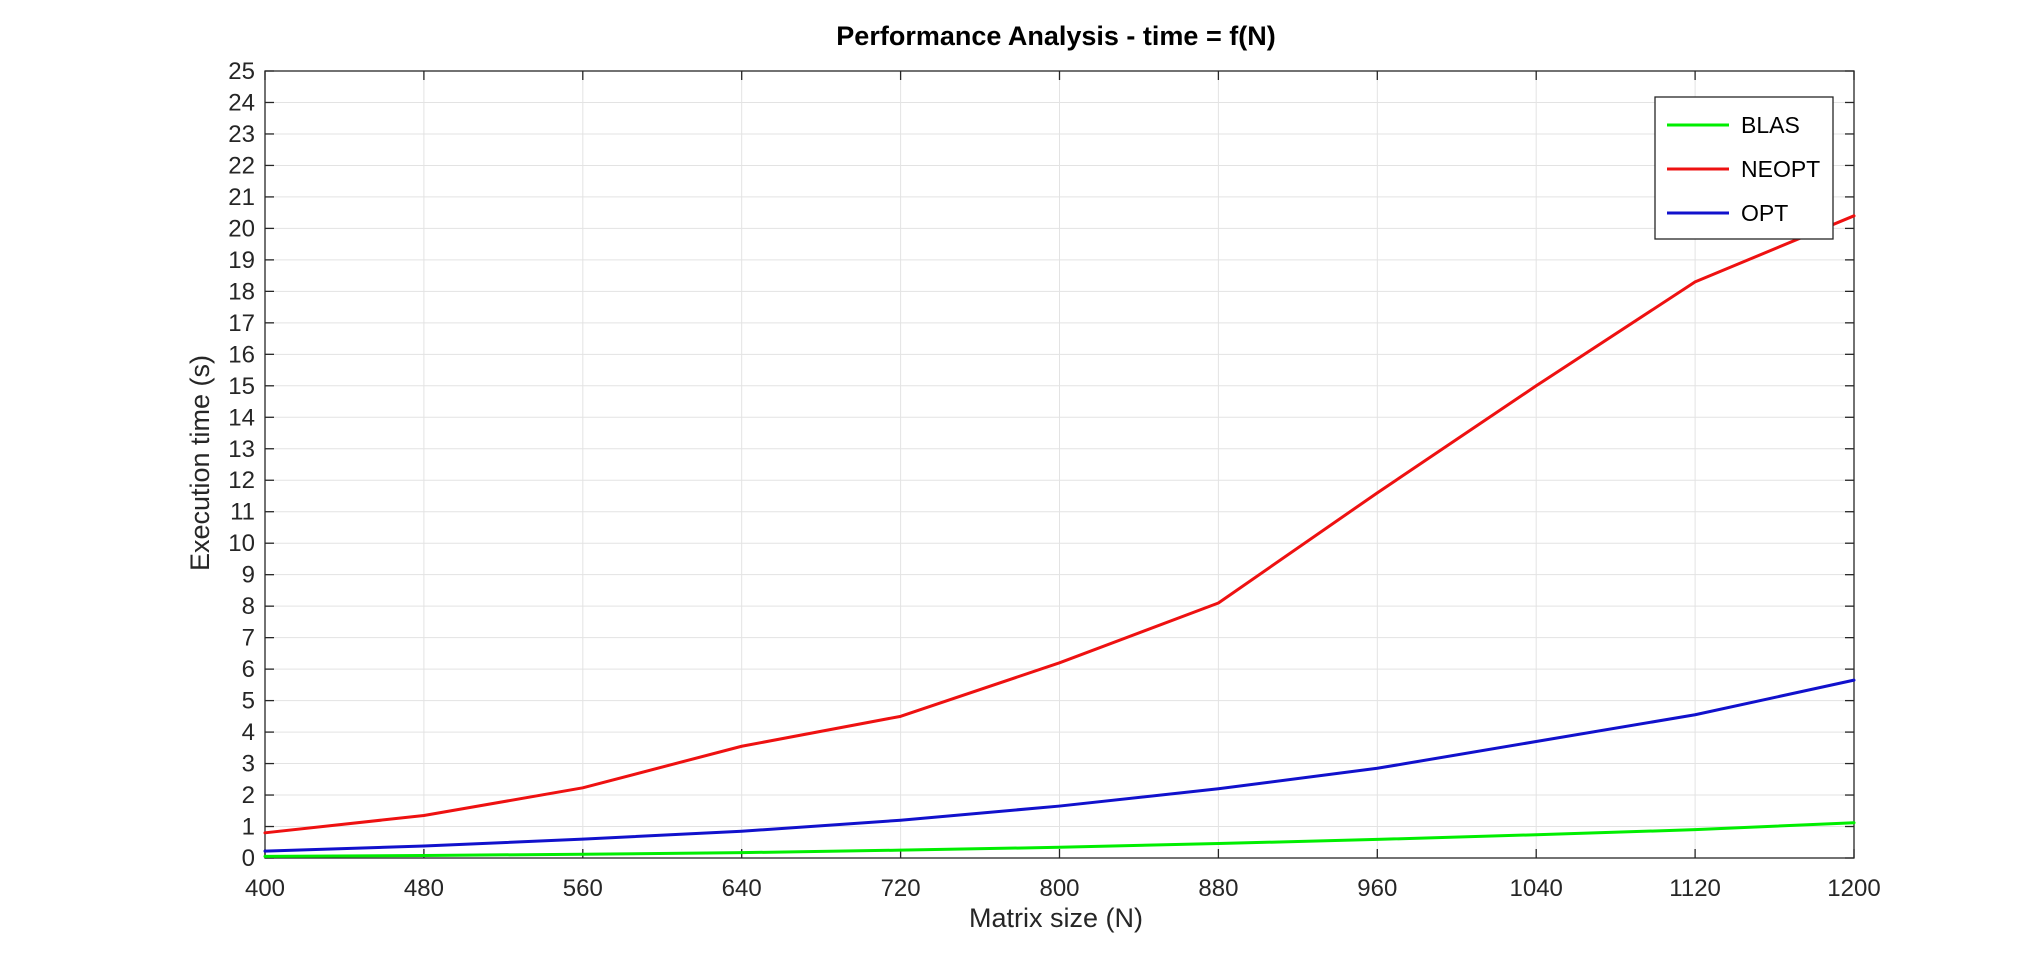  What do you see at coordinates (241, 228) in the screenshot?
I see `y-tick-label: 20` at bounding box center [241, 228].